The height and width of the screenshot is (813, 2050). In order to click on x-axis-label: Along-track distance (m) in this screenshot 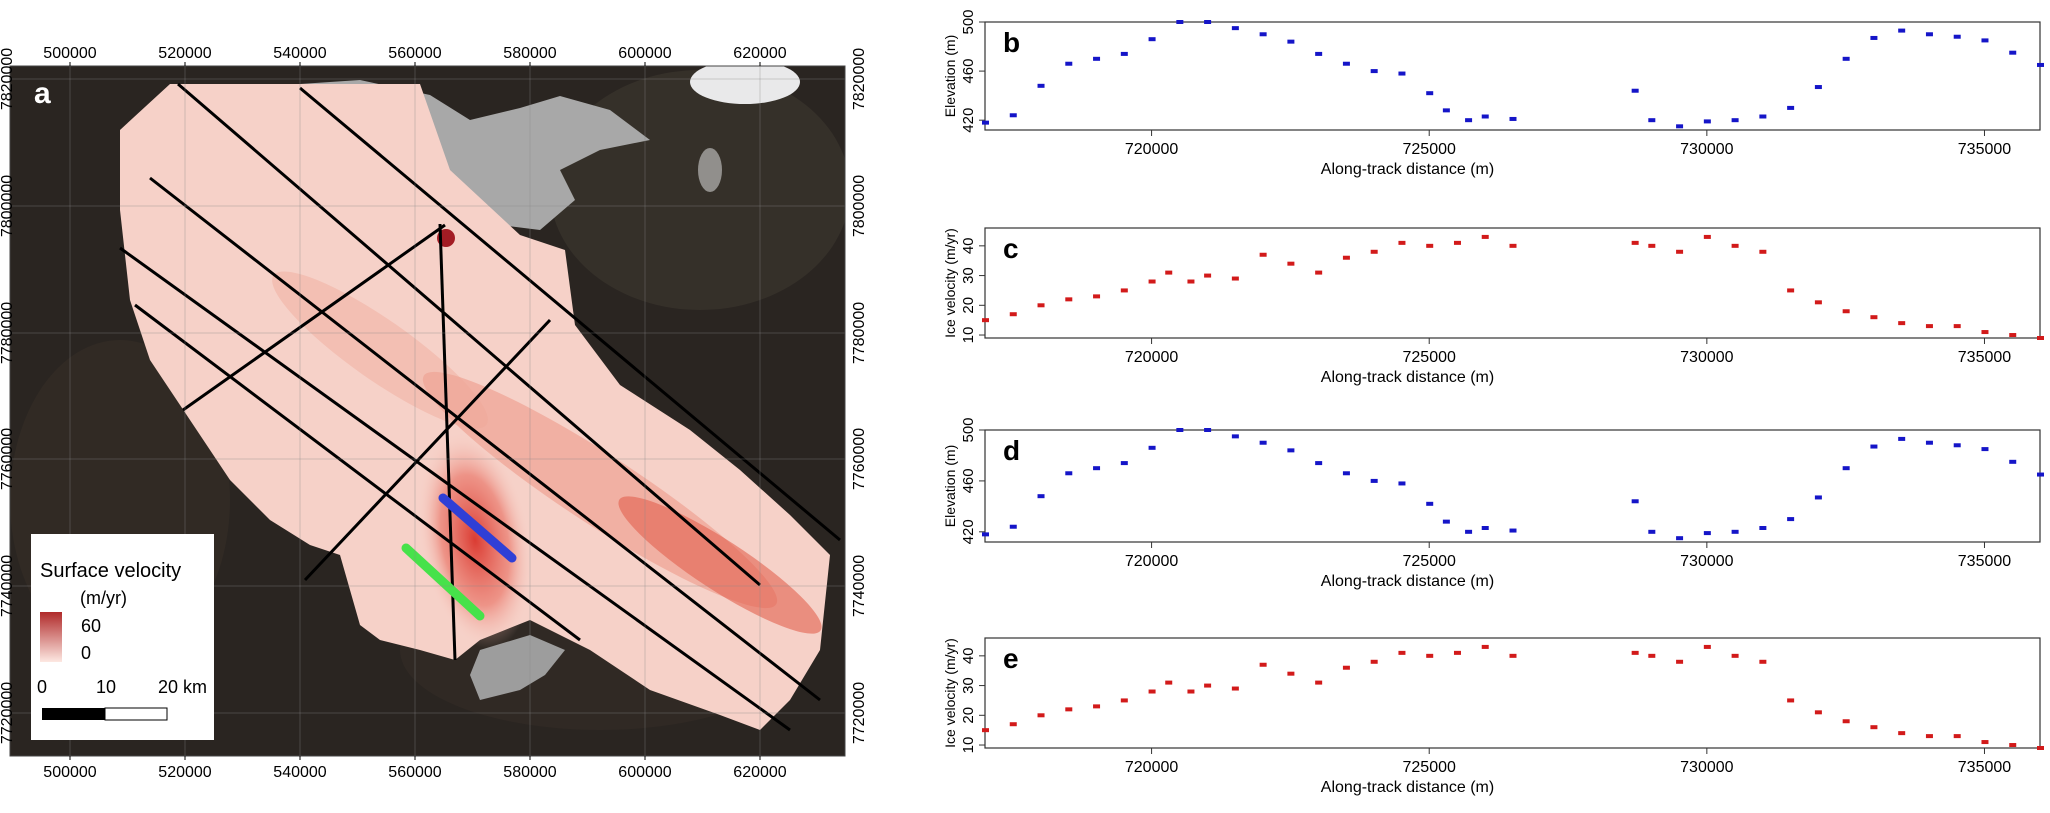, I will do `click(1407, 169)`.